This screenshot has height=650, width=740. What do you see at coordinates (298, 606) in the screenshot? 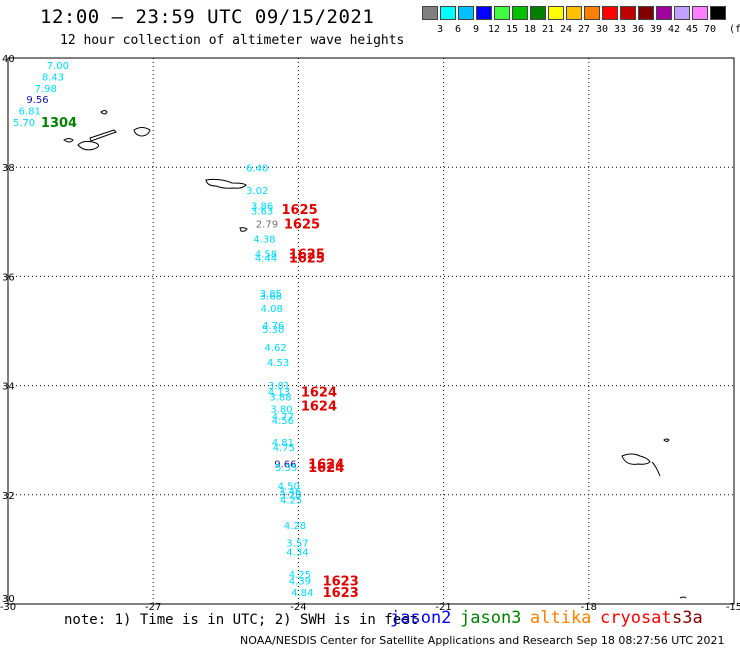
I see `longitude-tick-label: -24` at bounding box center [298, 606].